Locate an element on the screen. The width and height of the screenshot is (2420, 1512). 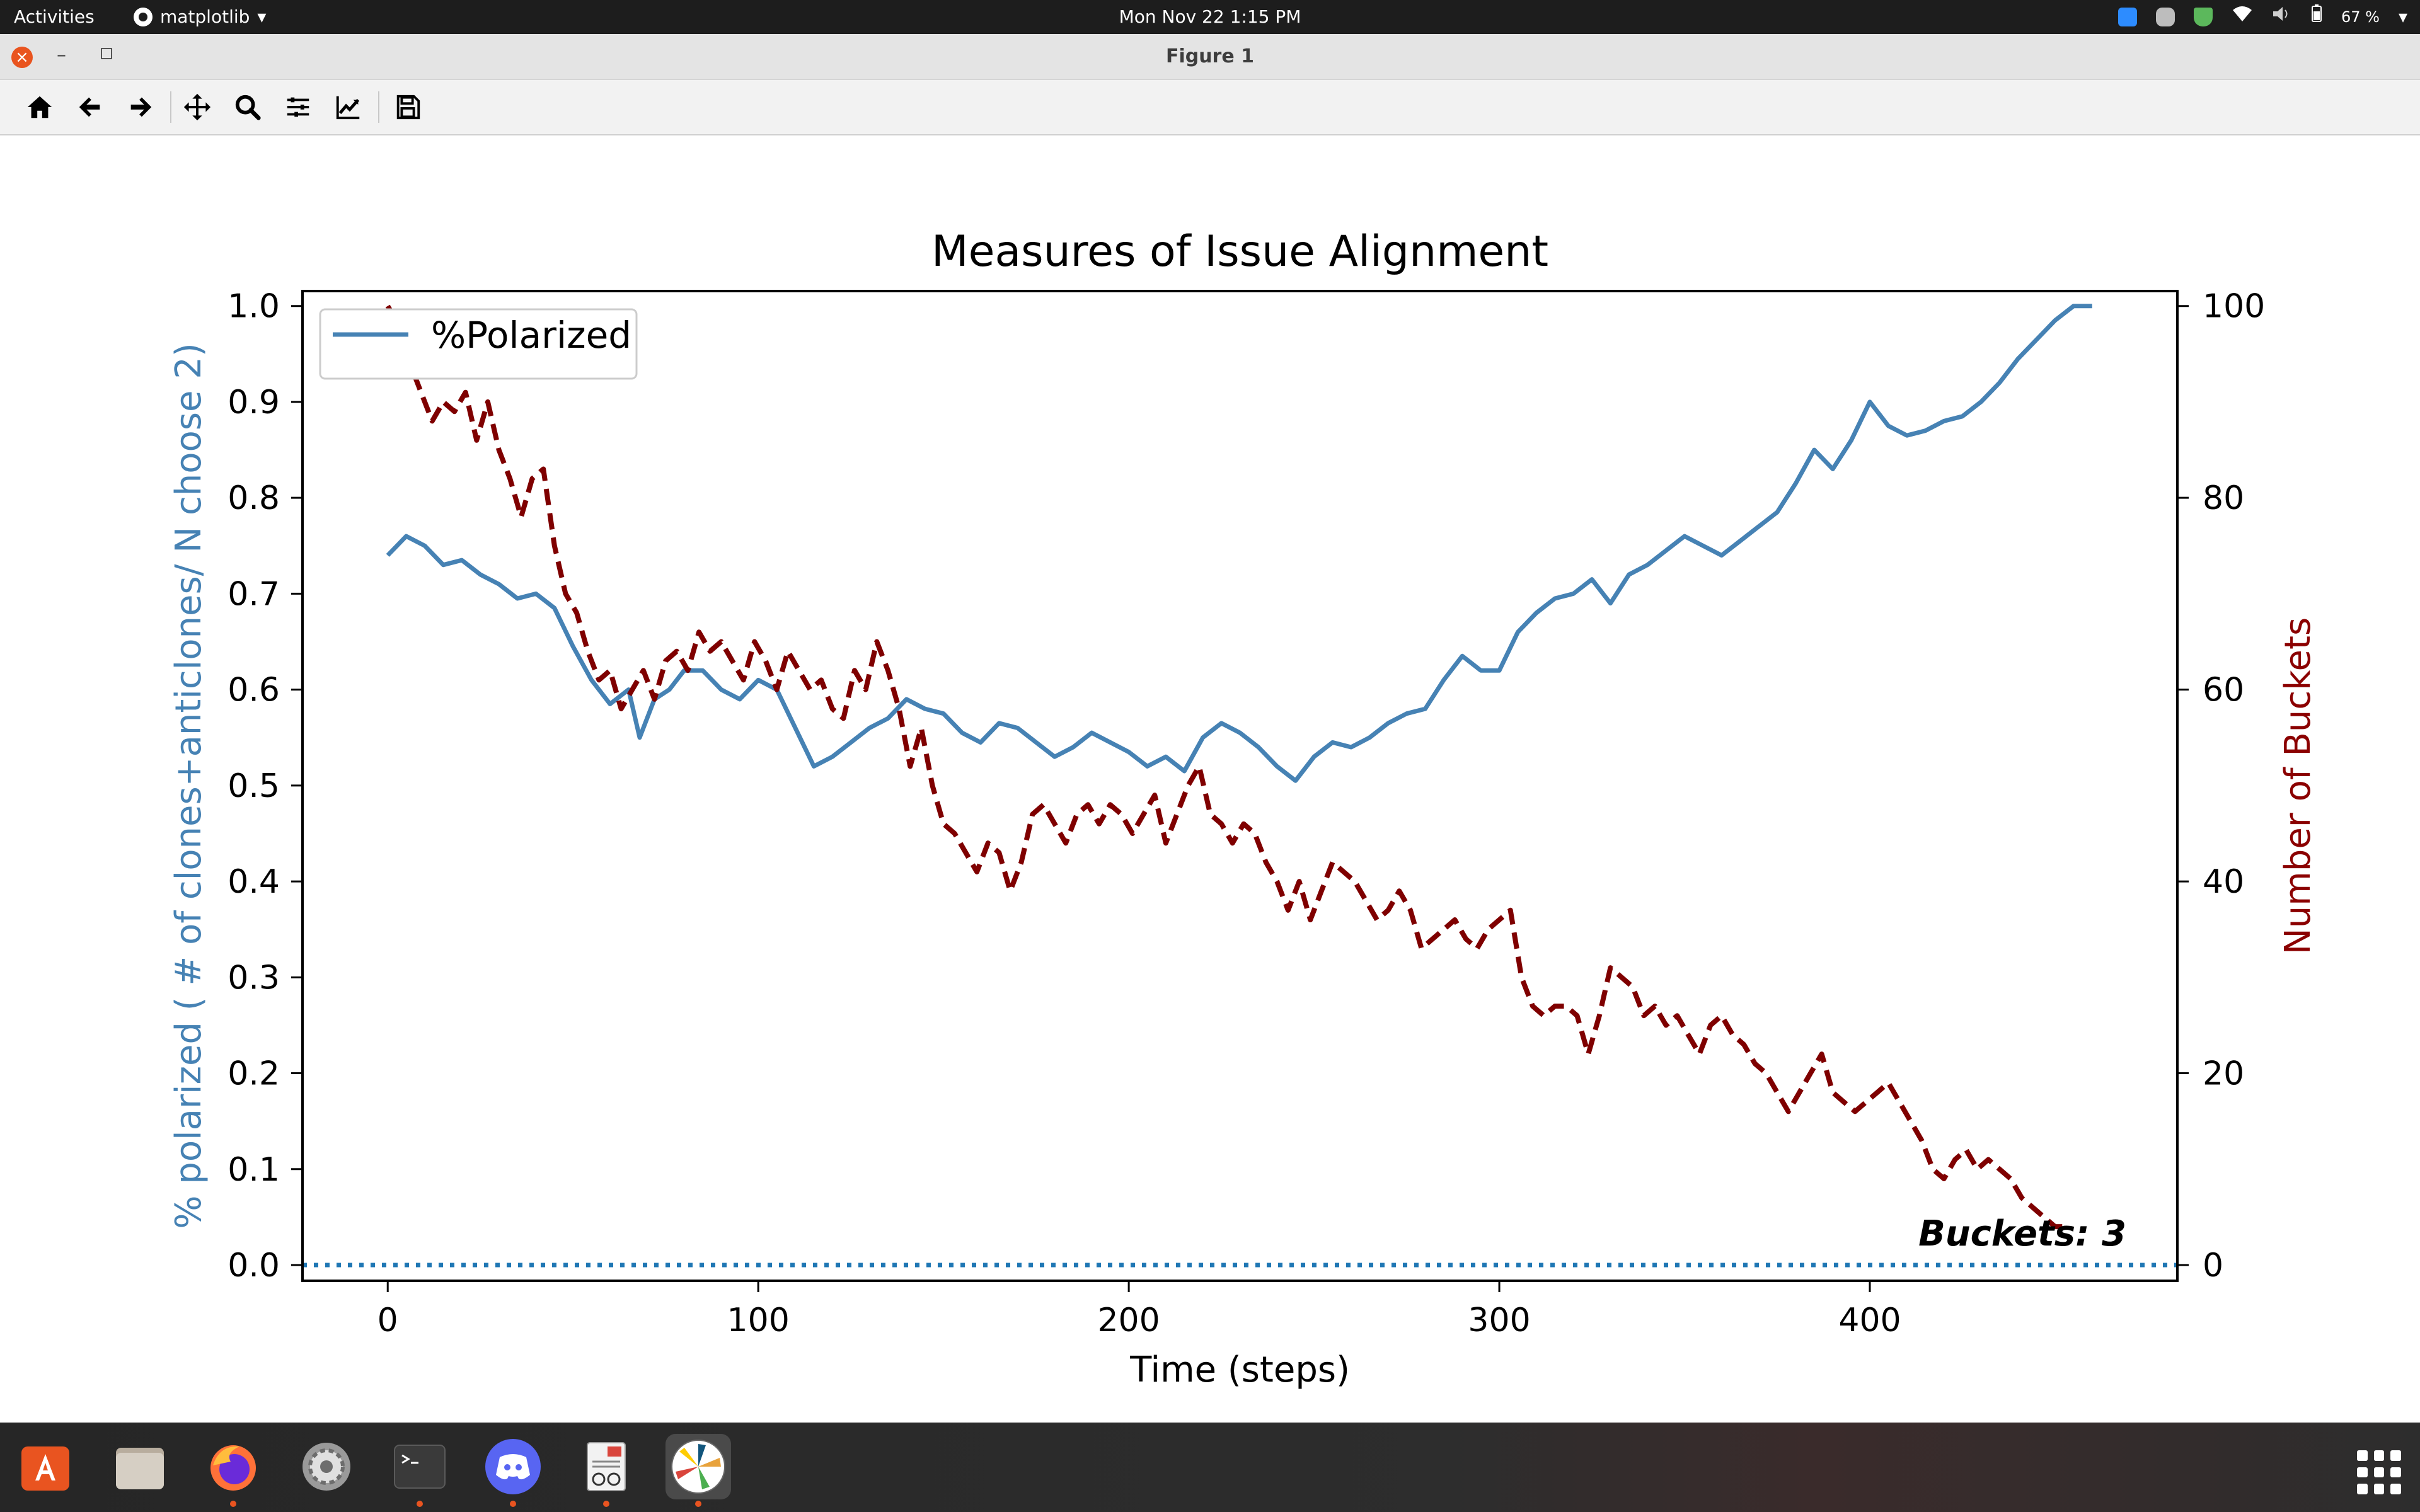
window-title-bar: Figure 1 × – is located at coordinates (1210, 57).